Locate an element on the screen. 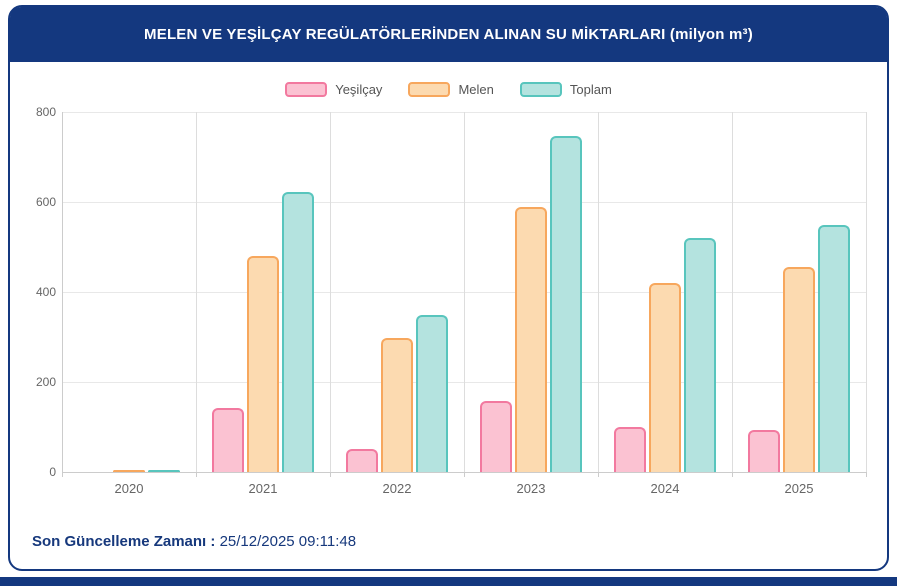 This screenshot has height=586, width=897. legend: Yeşilçay Melen Toplam is located at coordinates (448, 89).